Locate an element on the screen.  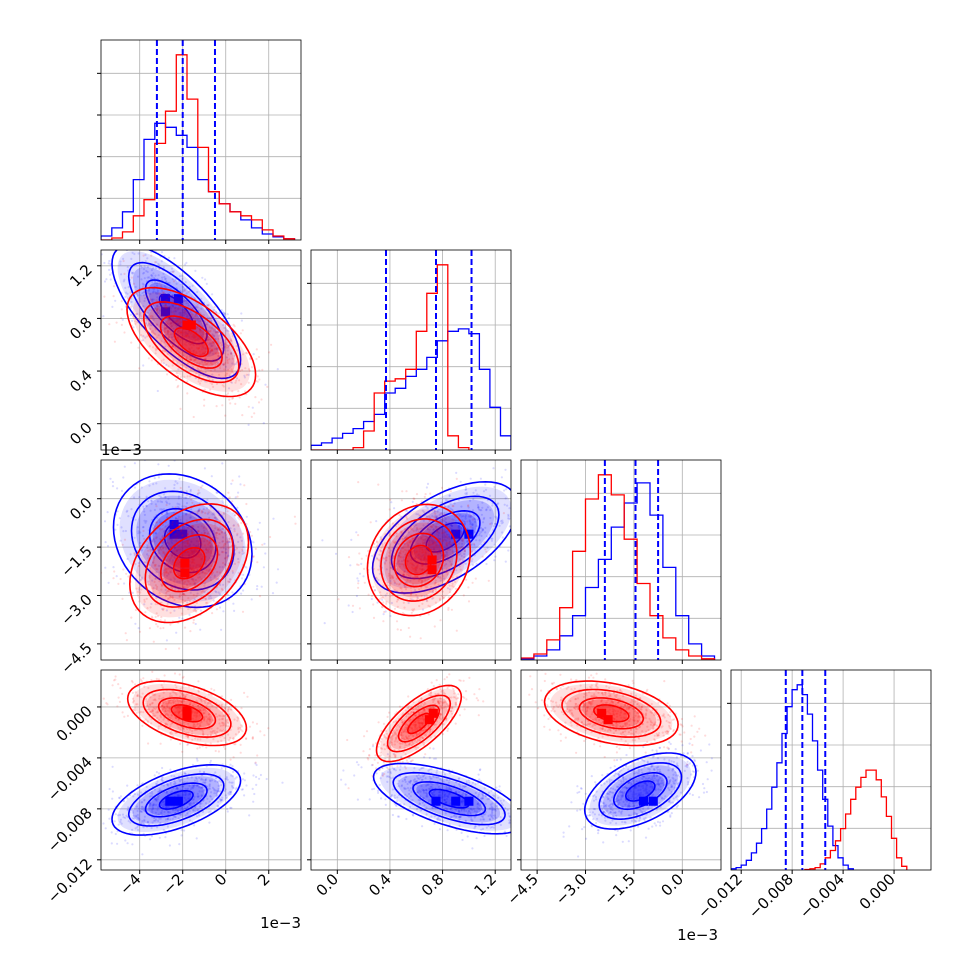
panel-content is located at coordinates (201, 770).